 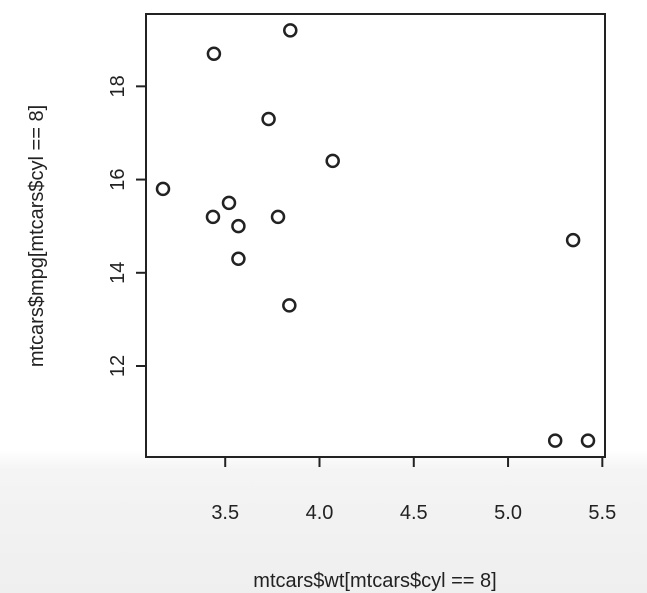 What do you see at coordinates (118, 366) in the screenshot?
I see `y-tick-label: 12` at bounding box center [118, 366].